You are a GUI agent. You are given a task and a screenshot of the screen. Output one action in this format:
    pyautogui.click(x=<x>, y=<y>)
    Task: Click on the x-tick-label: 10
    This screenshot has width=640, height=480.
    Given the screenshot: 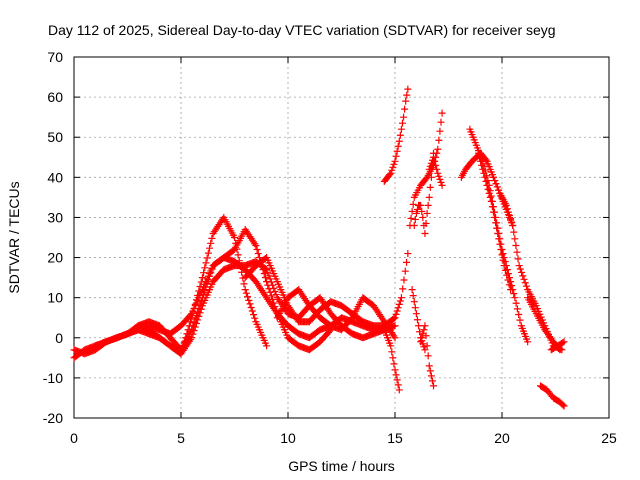 What is the action you would take?
    pyautogui.click(x=288, y=438)
    